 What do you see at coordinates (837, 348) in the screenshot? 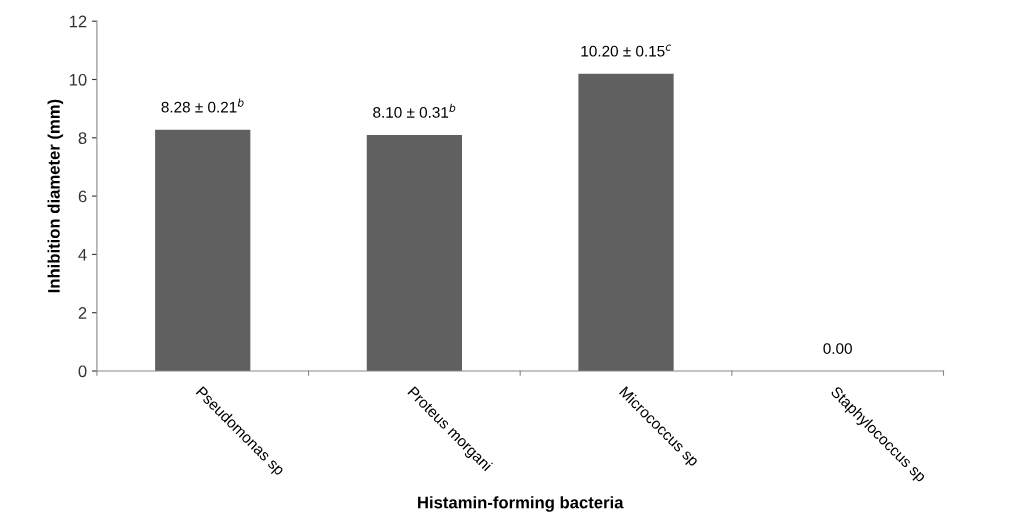
I see `data-label: 0.00` at bounding box center [837, 348].